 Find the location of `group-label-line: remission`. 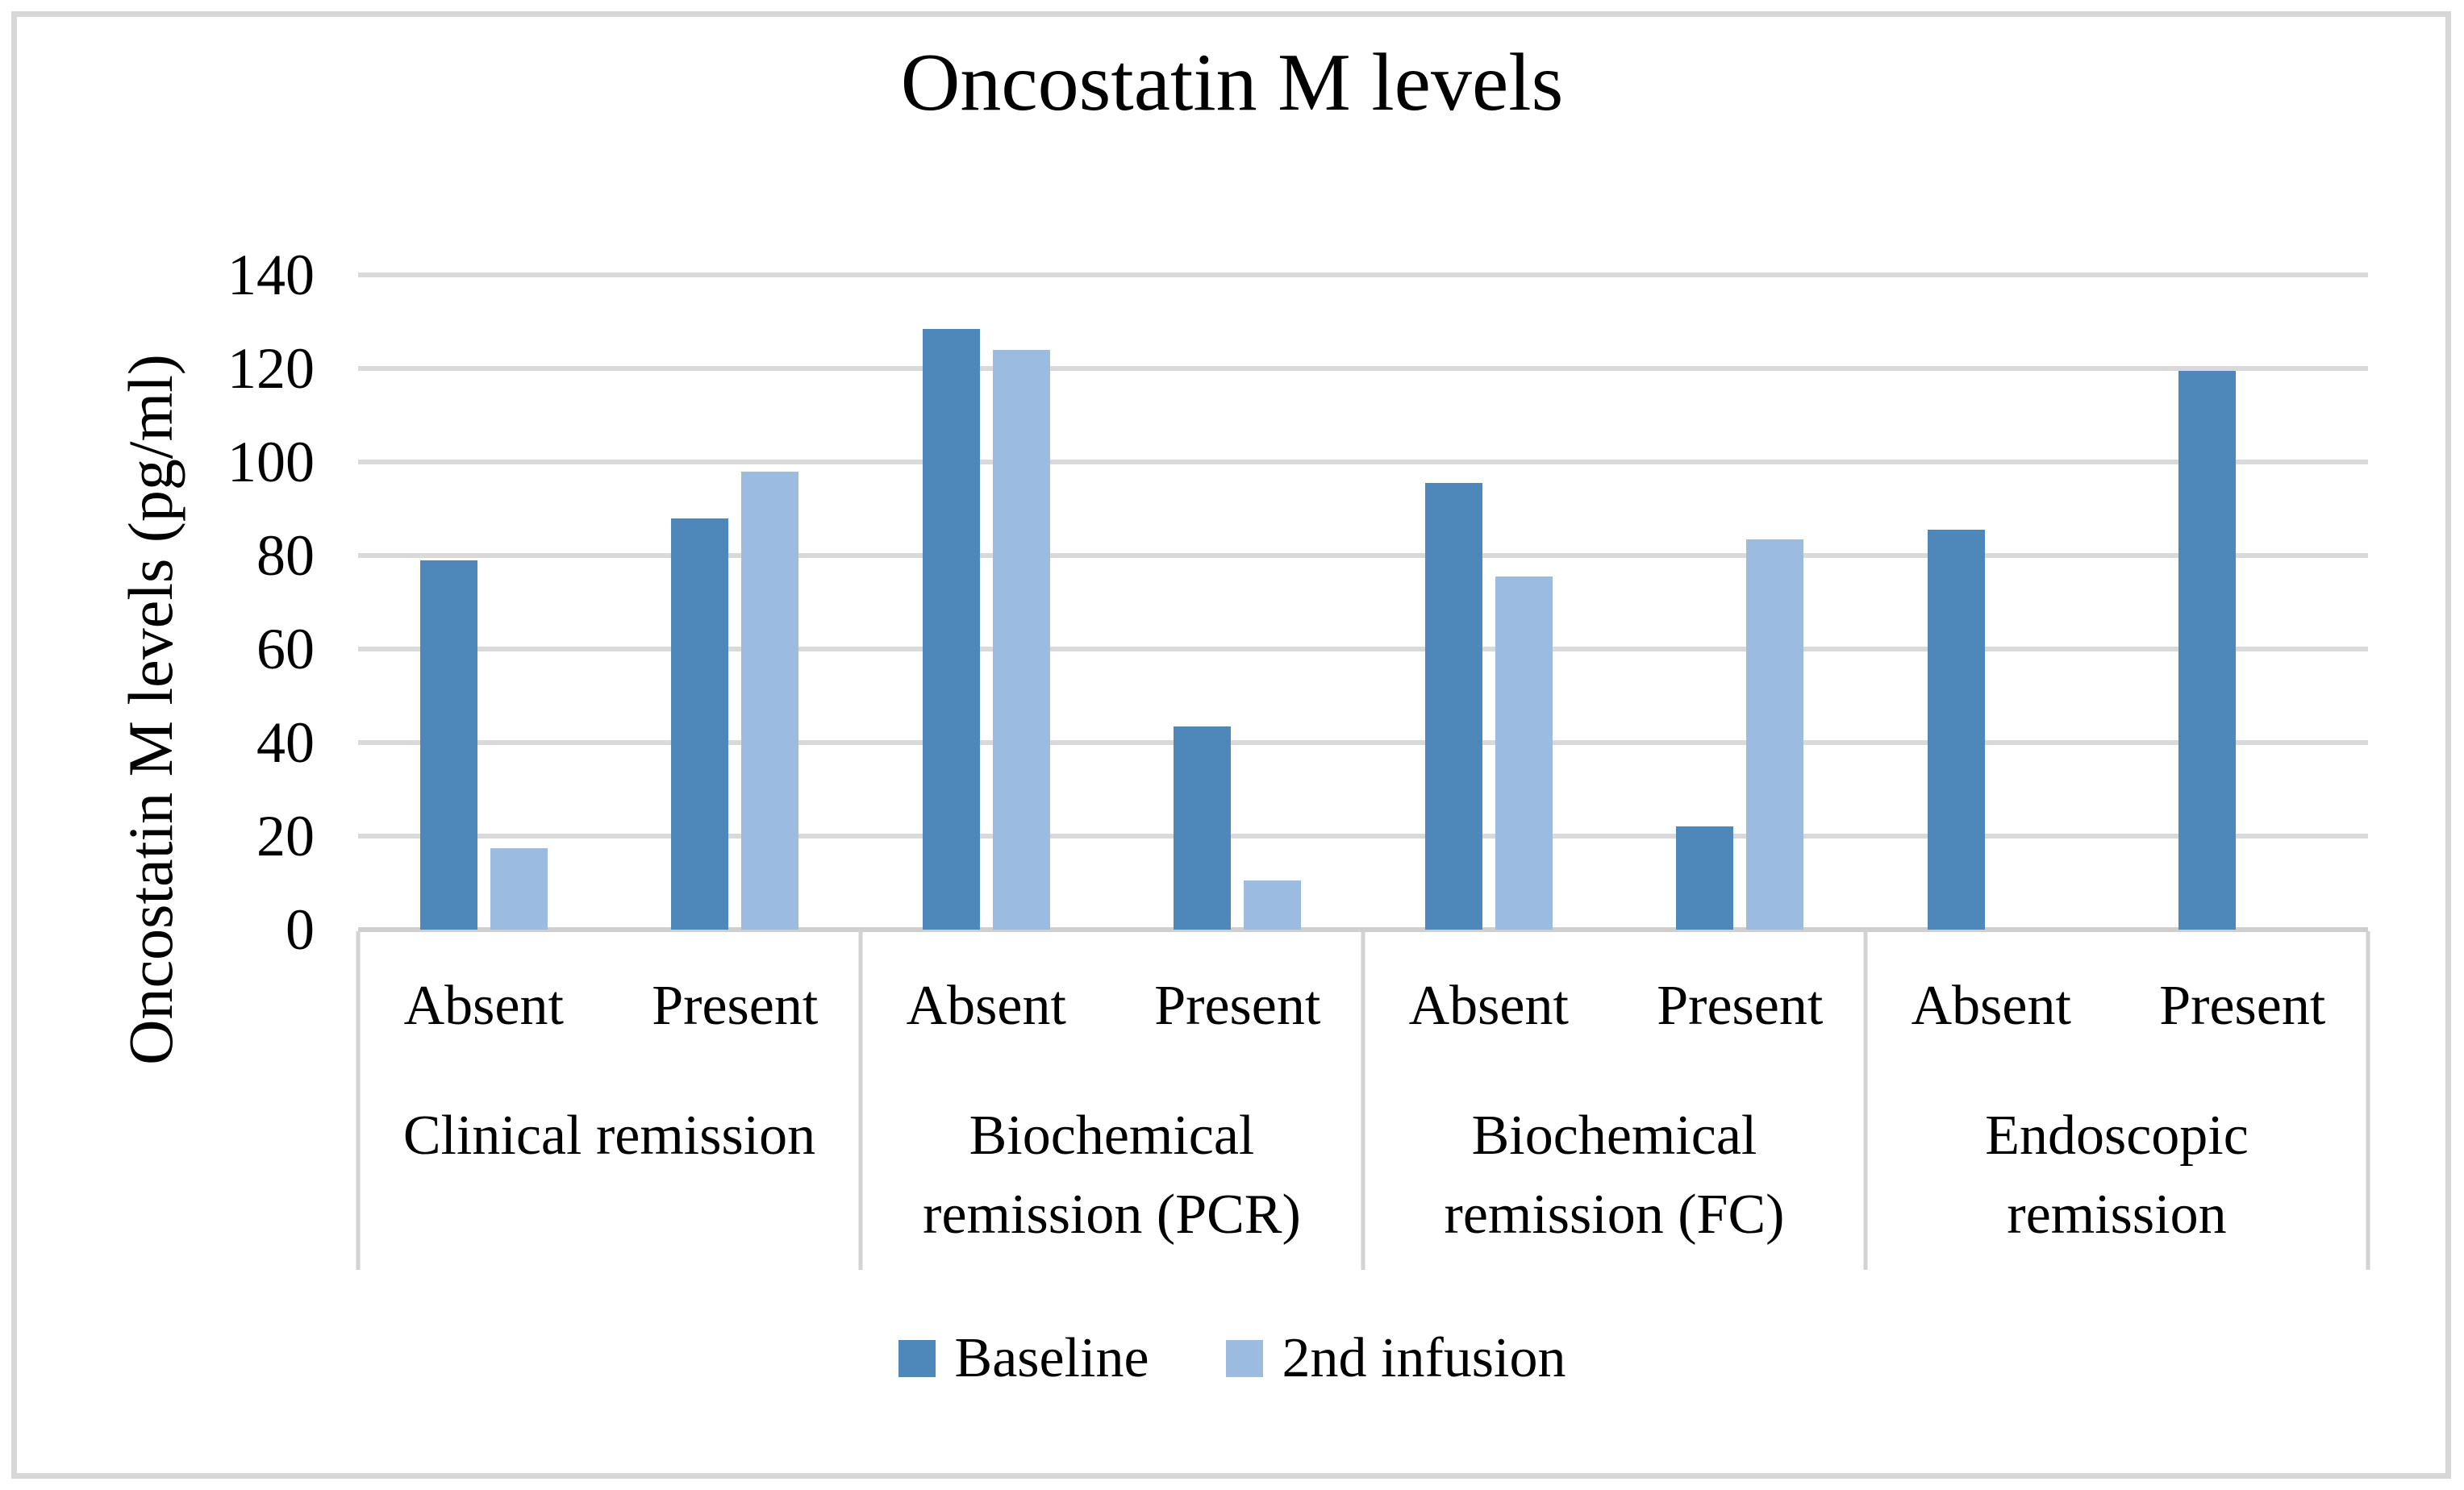

group-label-line: remission is located at coordinates (2117, 1215).